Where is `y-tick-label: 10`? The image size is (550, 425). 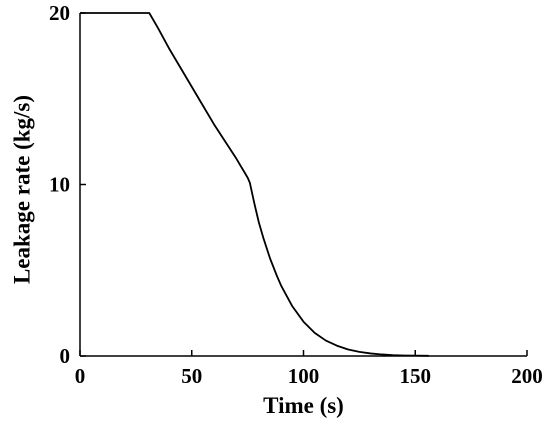 y-tick-label: 10 is located at coordinates (59, 185).